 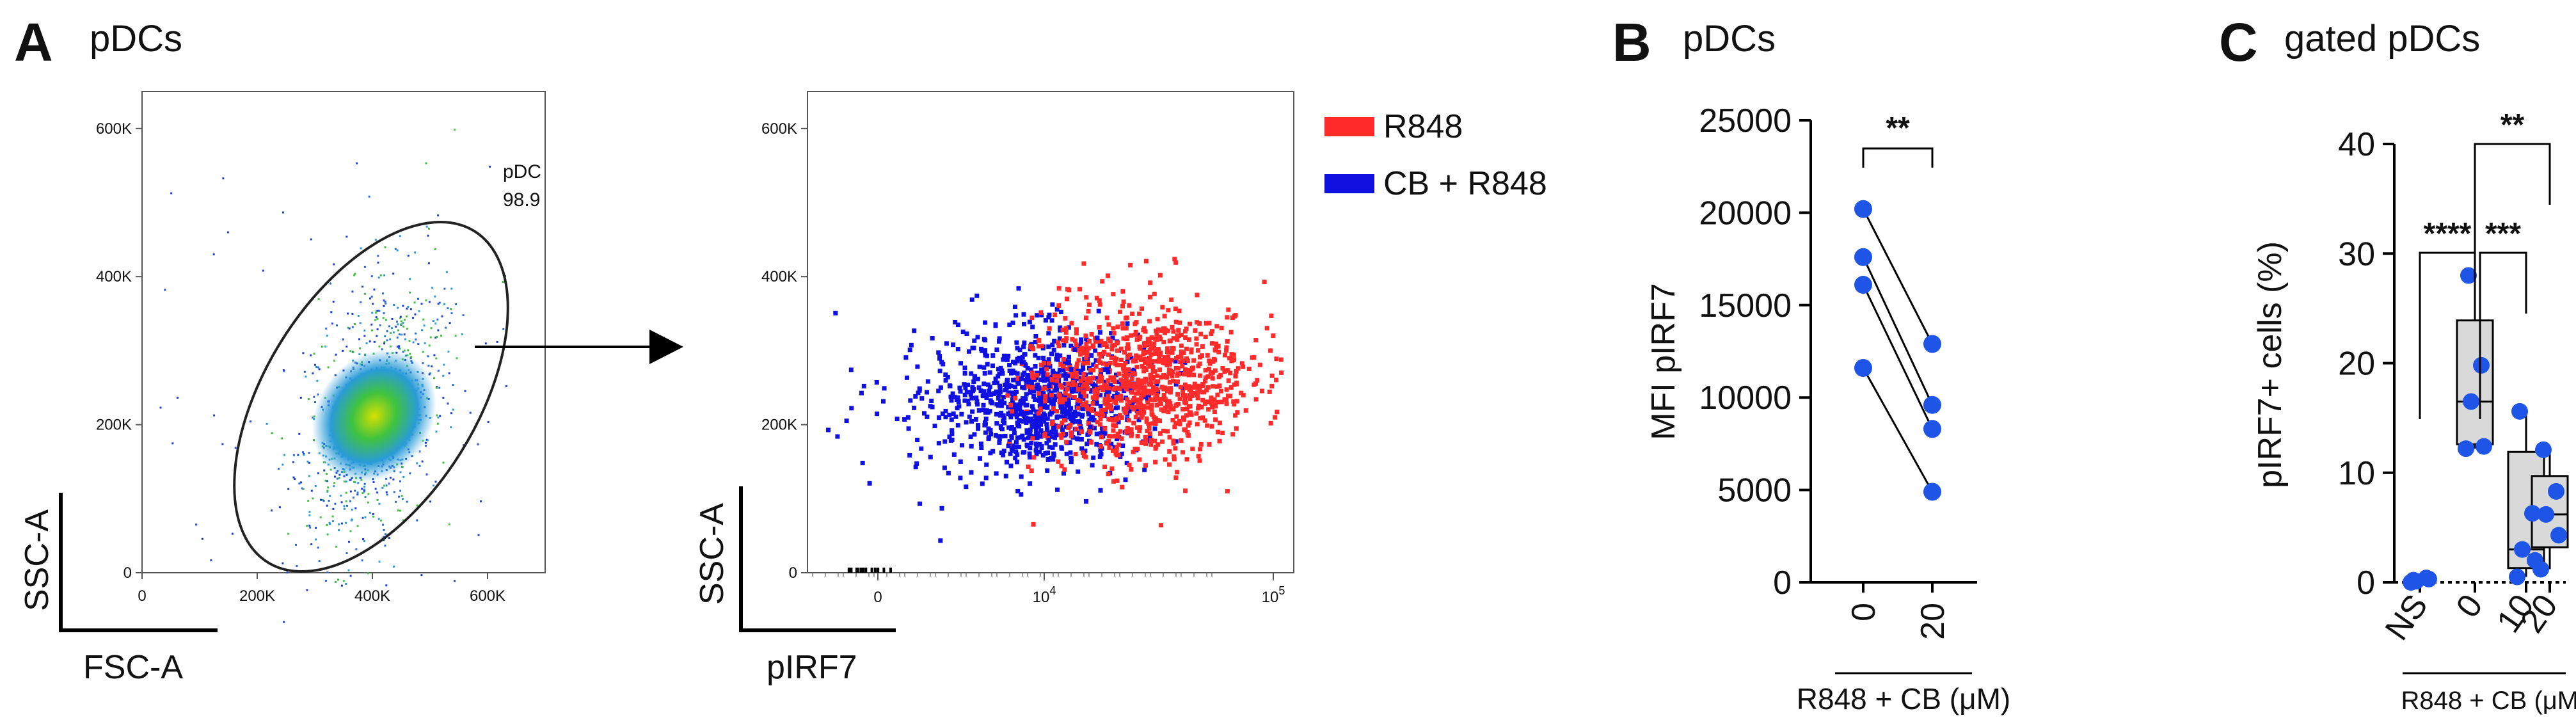 I want to click on flow1-x-tick-label: 200K, so click(x=257, y=596).